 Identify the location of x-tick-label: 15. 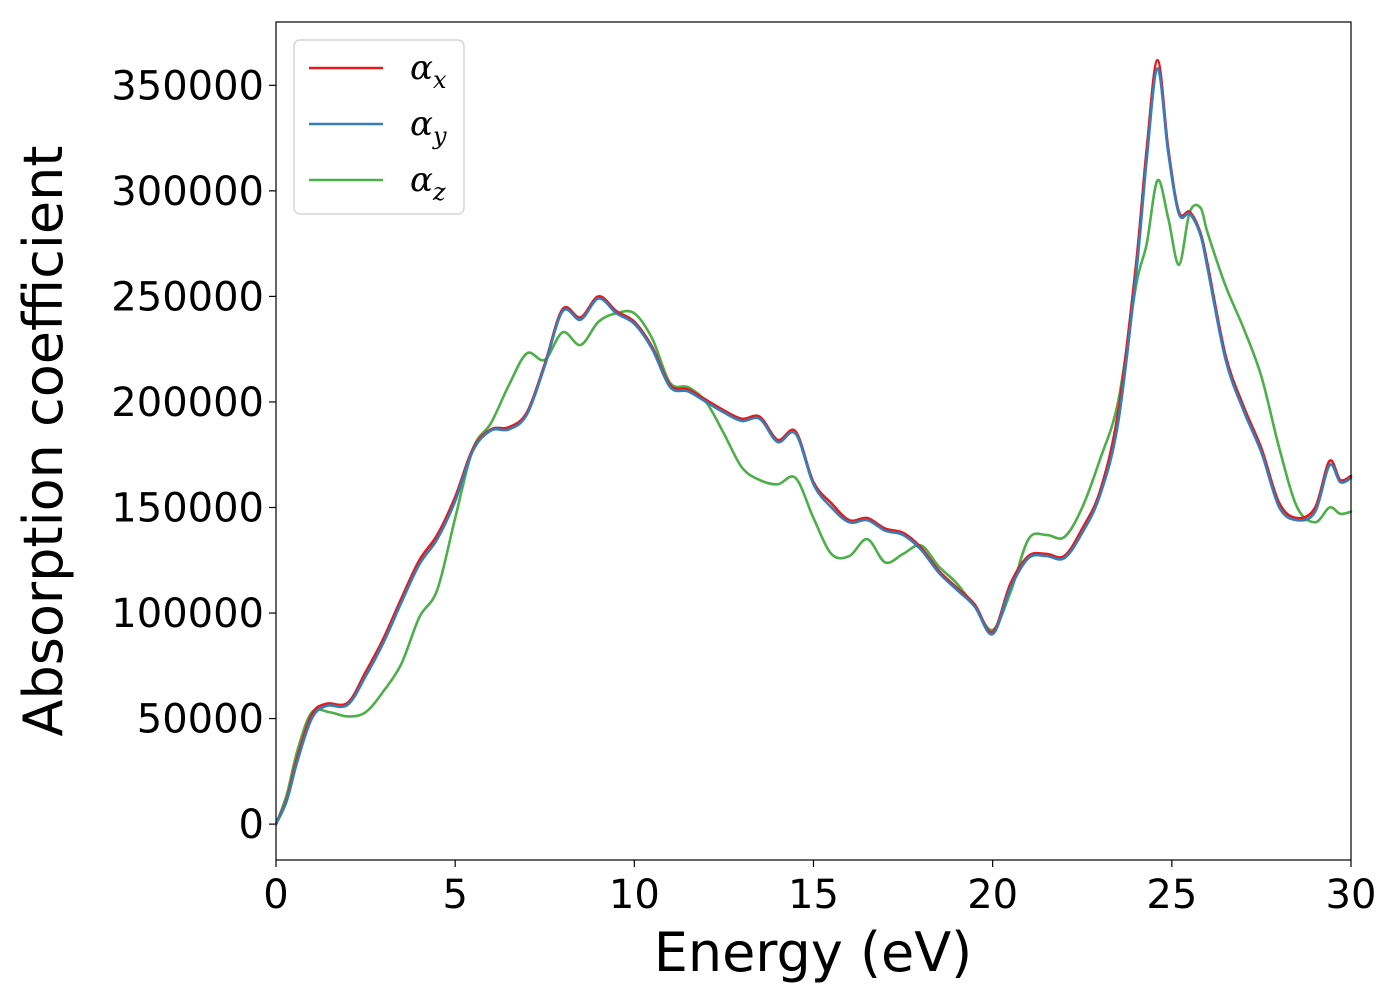
(813, 895).